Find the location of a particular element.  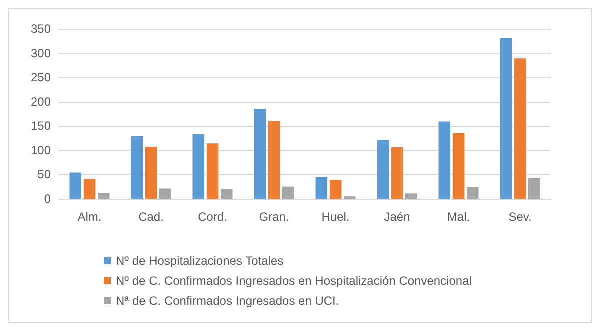

legend-label: Nª de C. Confirmados Ingresados en UCI. is located at coordinates (228, 301).